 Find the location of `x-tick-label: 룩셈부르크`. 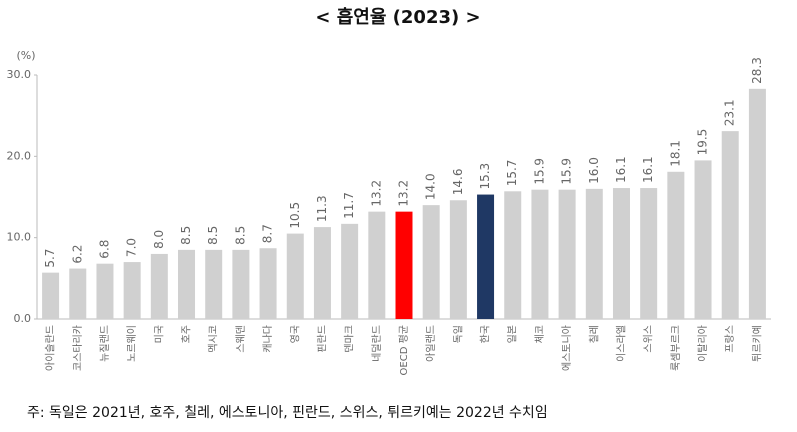

x-tick-label: 룩셈부르크 is located at coordinates (676, 348).